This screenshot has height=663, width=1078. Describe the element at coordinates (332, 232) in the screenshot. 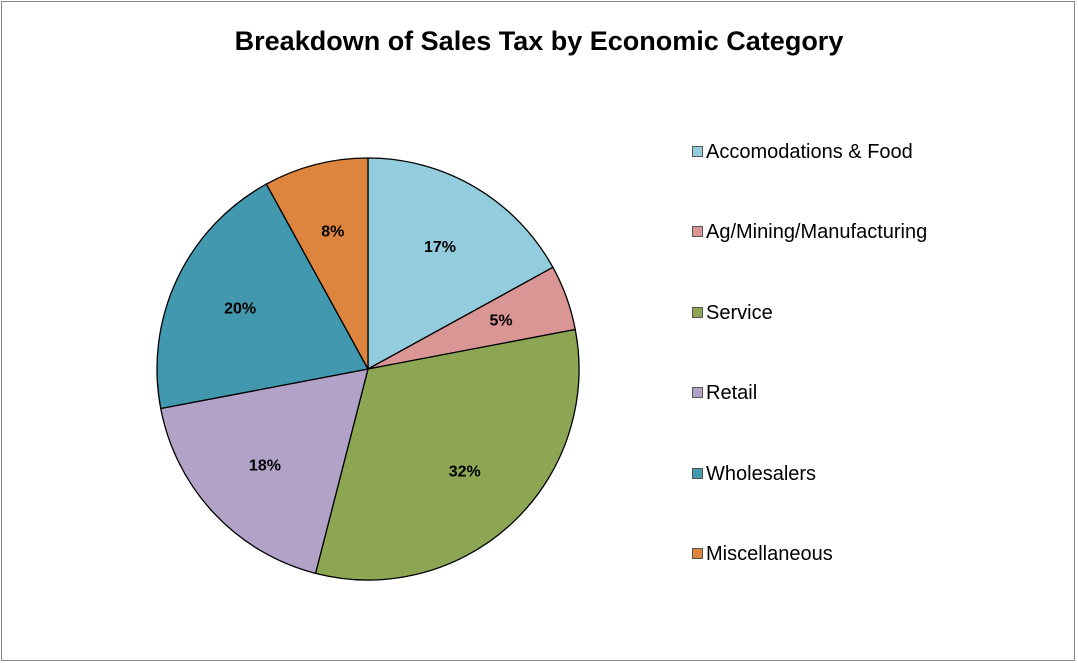

I see `data-label-miscellaneous: 8%` at that location.